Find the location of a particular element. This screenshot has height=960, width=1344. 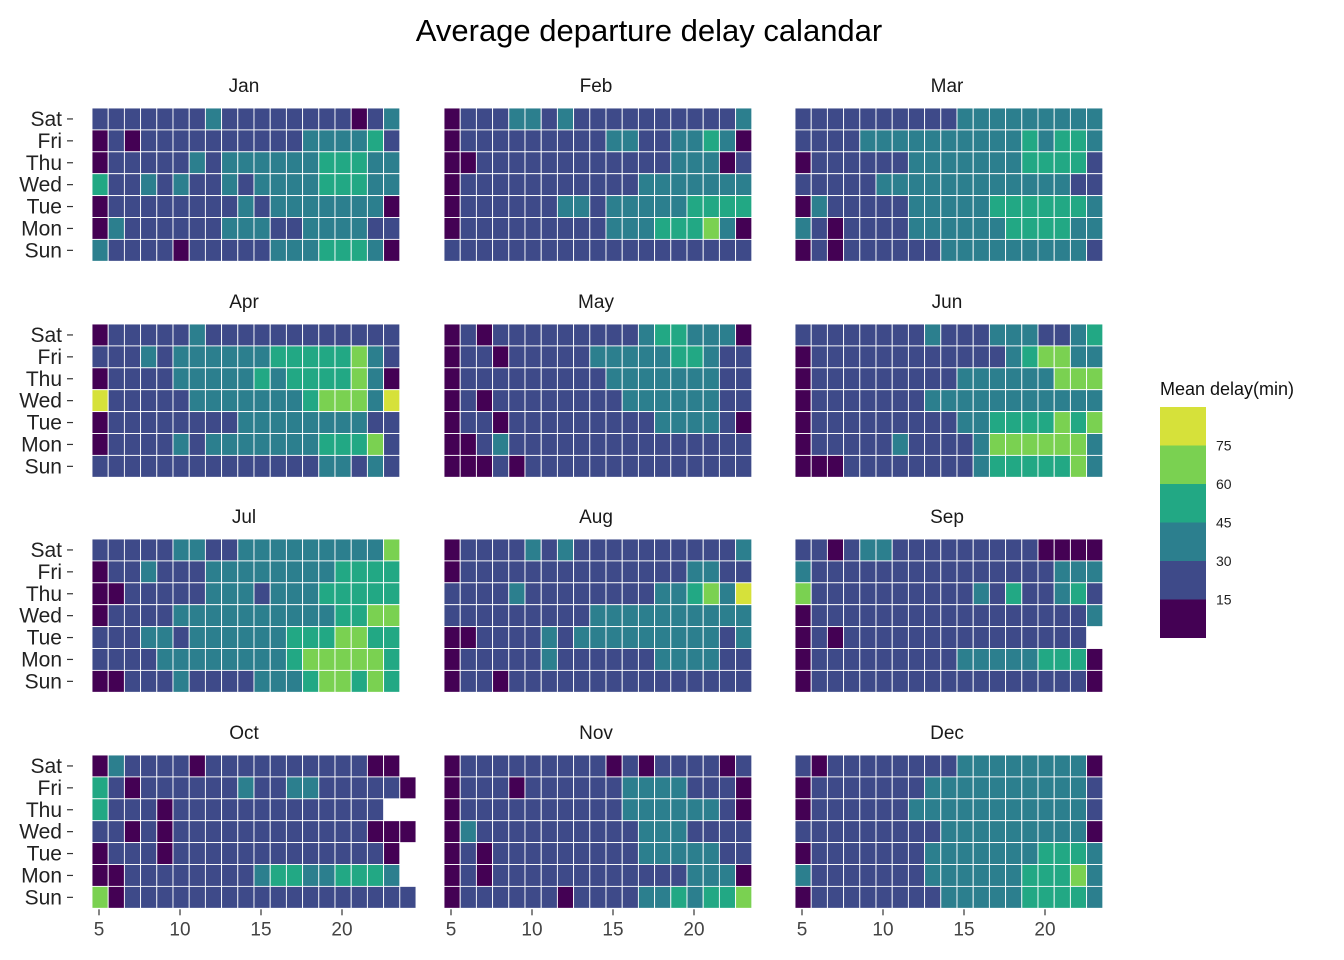

y-tick-label: Tue is located at coordinates (44, 854).